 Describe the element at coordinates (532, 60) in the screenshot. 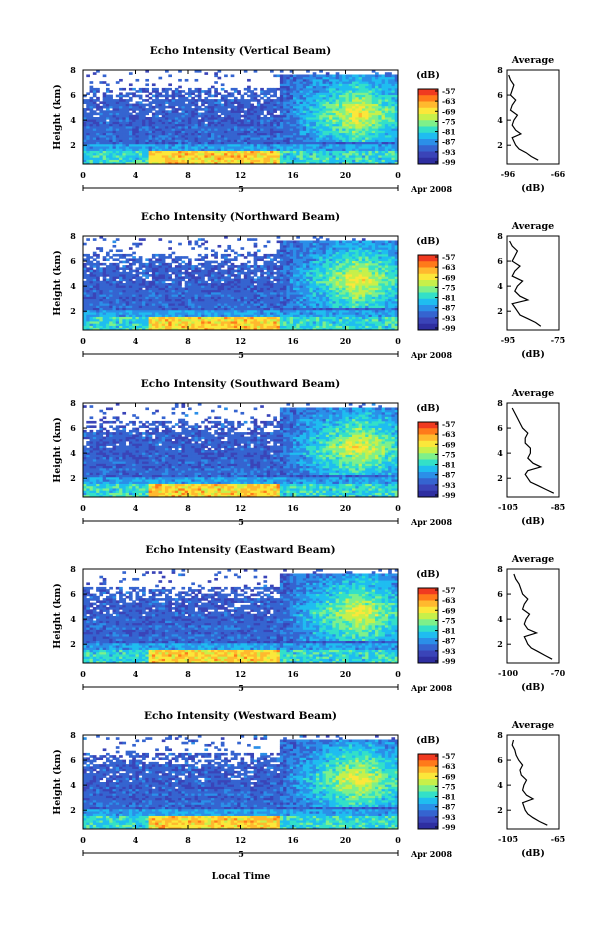

I see `average-title: Average` at that location.